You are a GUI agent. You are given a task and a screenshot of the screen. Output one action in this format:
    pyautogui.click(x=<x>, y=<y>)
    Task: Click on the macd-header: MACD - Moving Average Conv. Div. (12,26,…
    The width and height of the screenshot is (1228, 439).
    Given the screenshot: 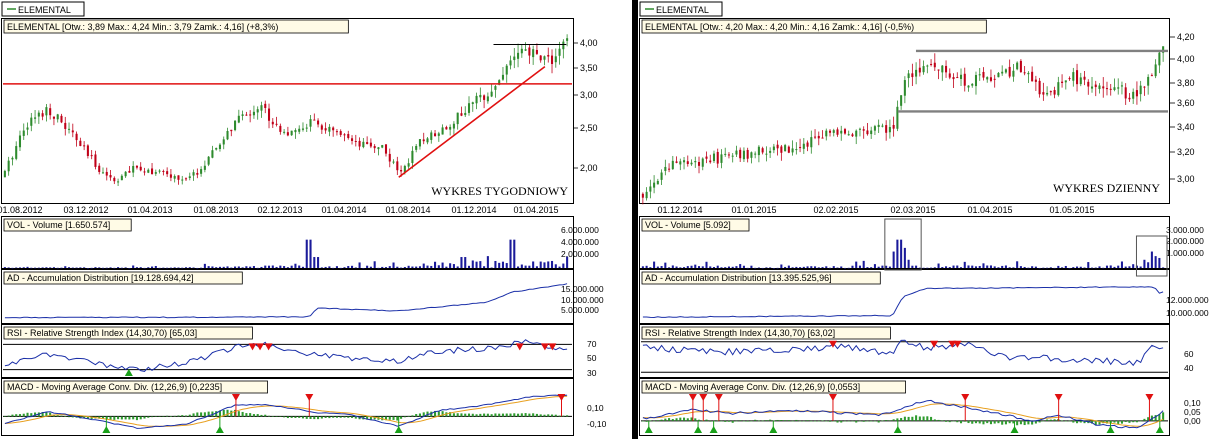 What is the action you would take?
    pyautogui.click(x=114, y=387)
    